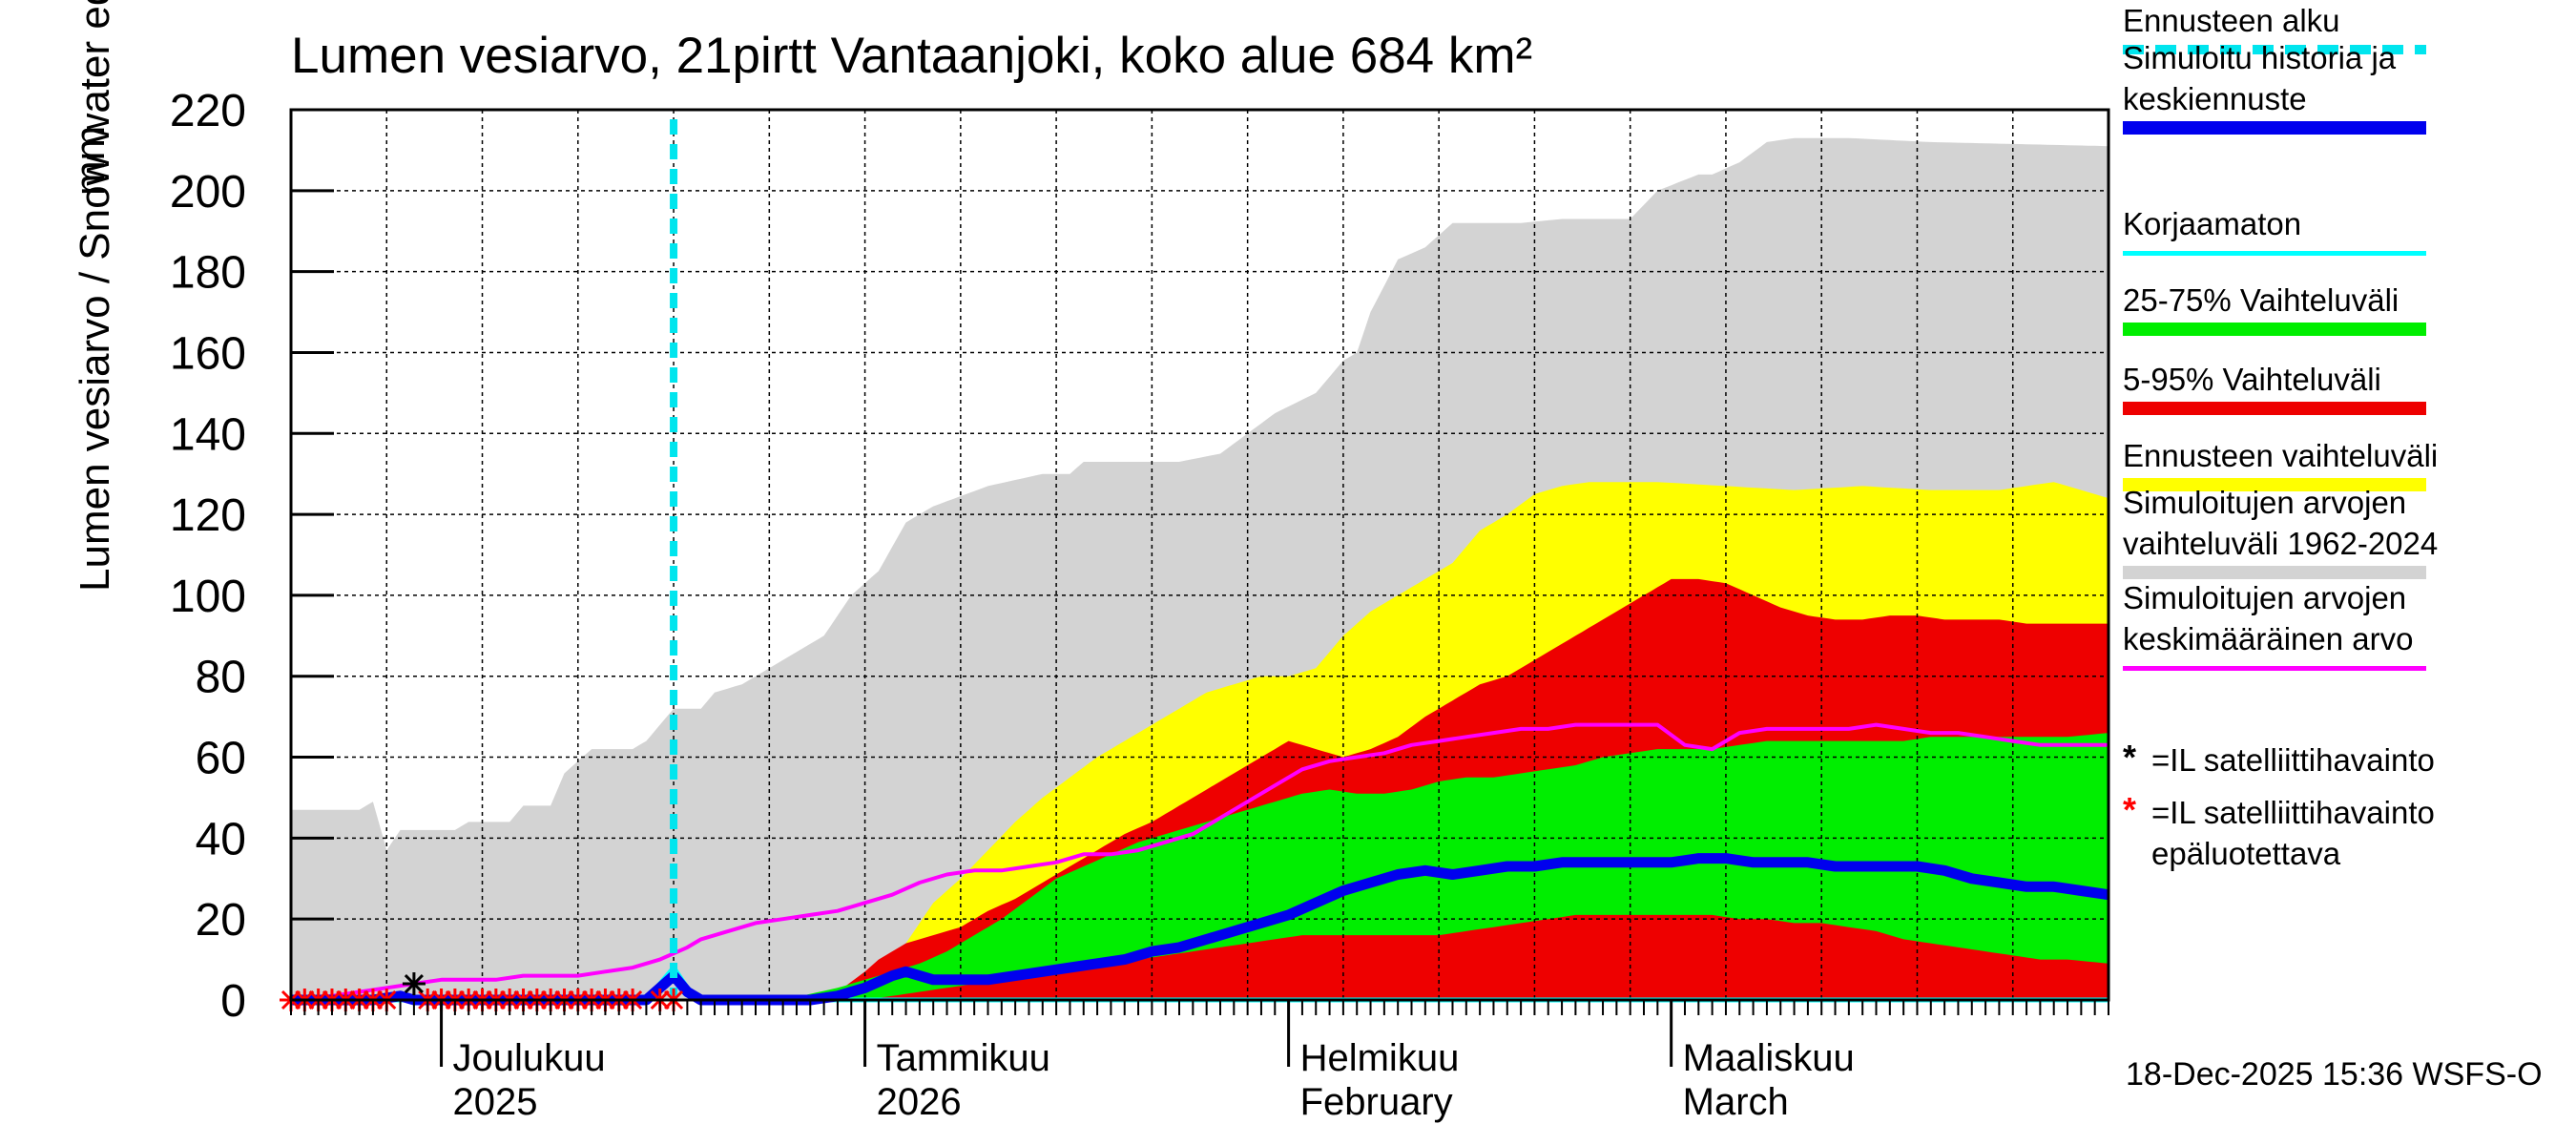  Describe the element at coordinates (414, 984) in the screenshot. I see `sat-obs-marker` at that location.